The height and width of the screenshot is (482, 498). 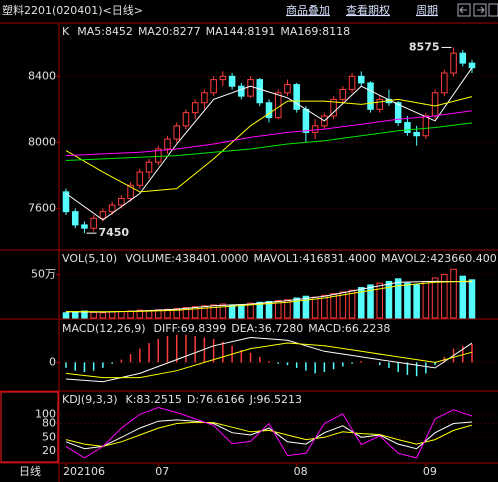 What do you see at coordinates (186, 258) in the screenshot?
I see `legend-entry: VOLUME:438401.0000` at bounding box center [186, 258].